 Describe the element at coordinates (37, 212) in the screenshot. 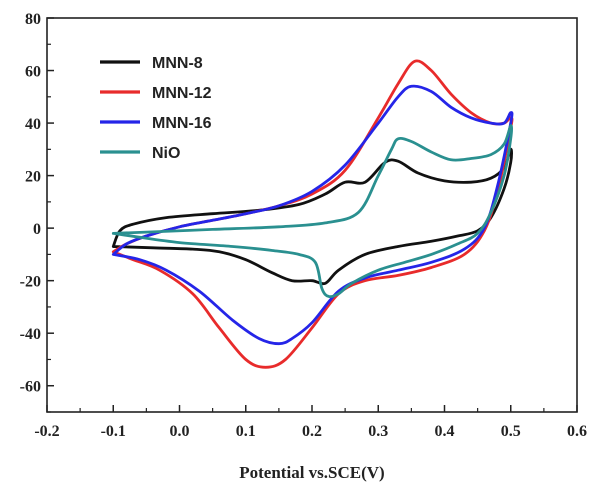

I see `y-axis-ticks: 80 60 40 20 0 -20 -40 -60` at that location.